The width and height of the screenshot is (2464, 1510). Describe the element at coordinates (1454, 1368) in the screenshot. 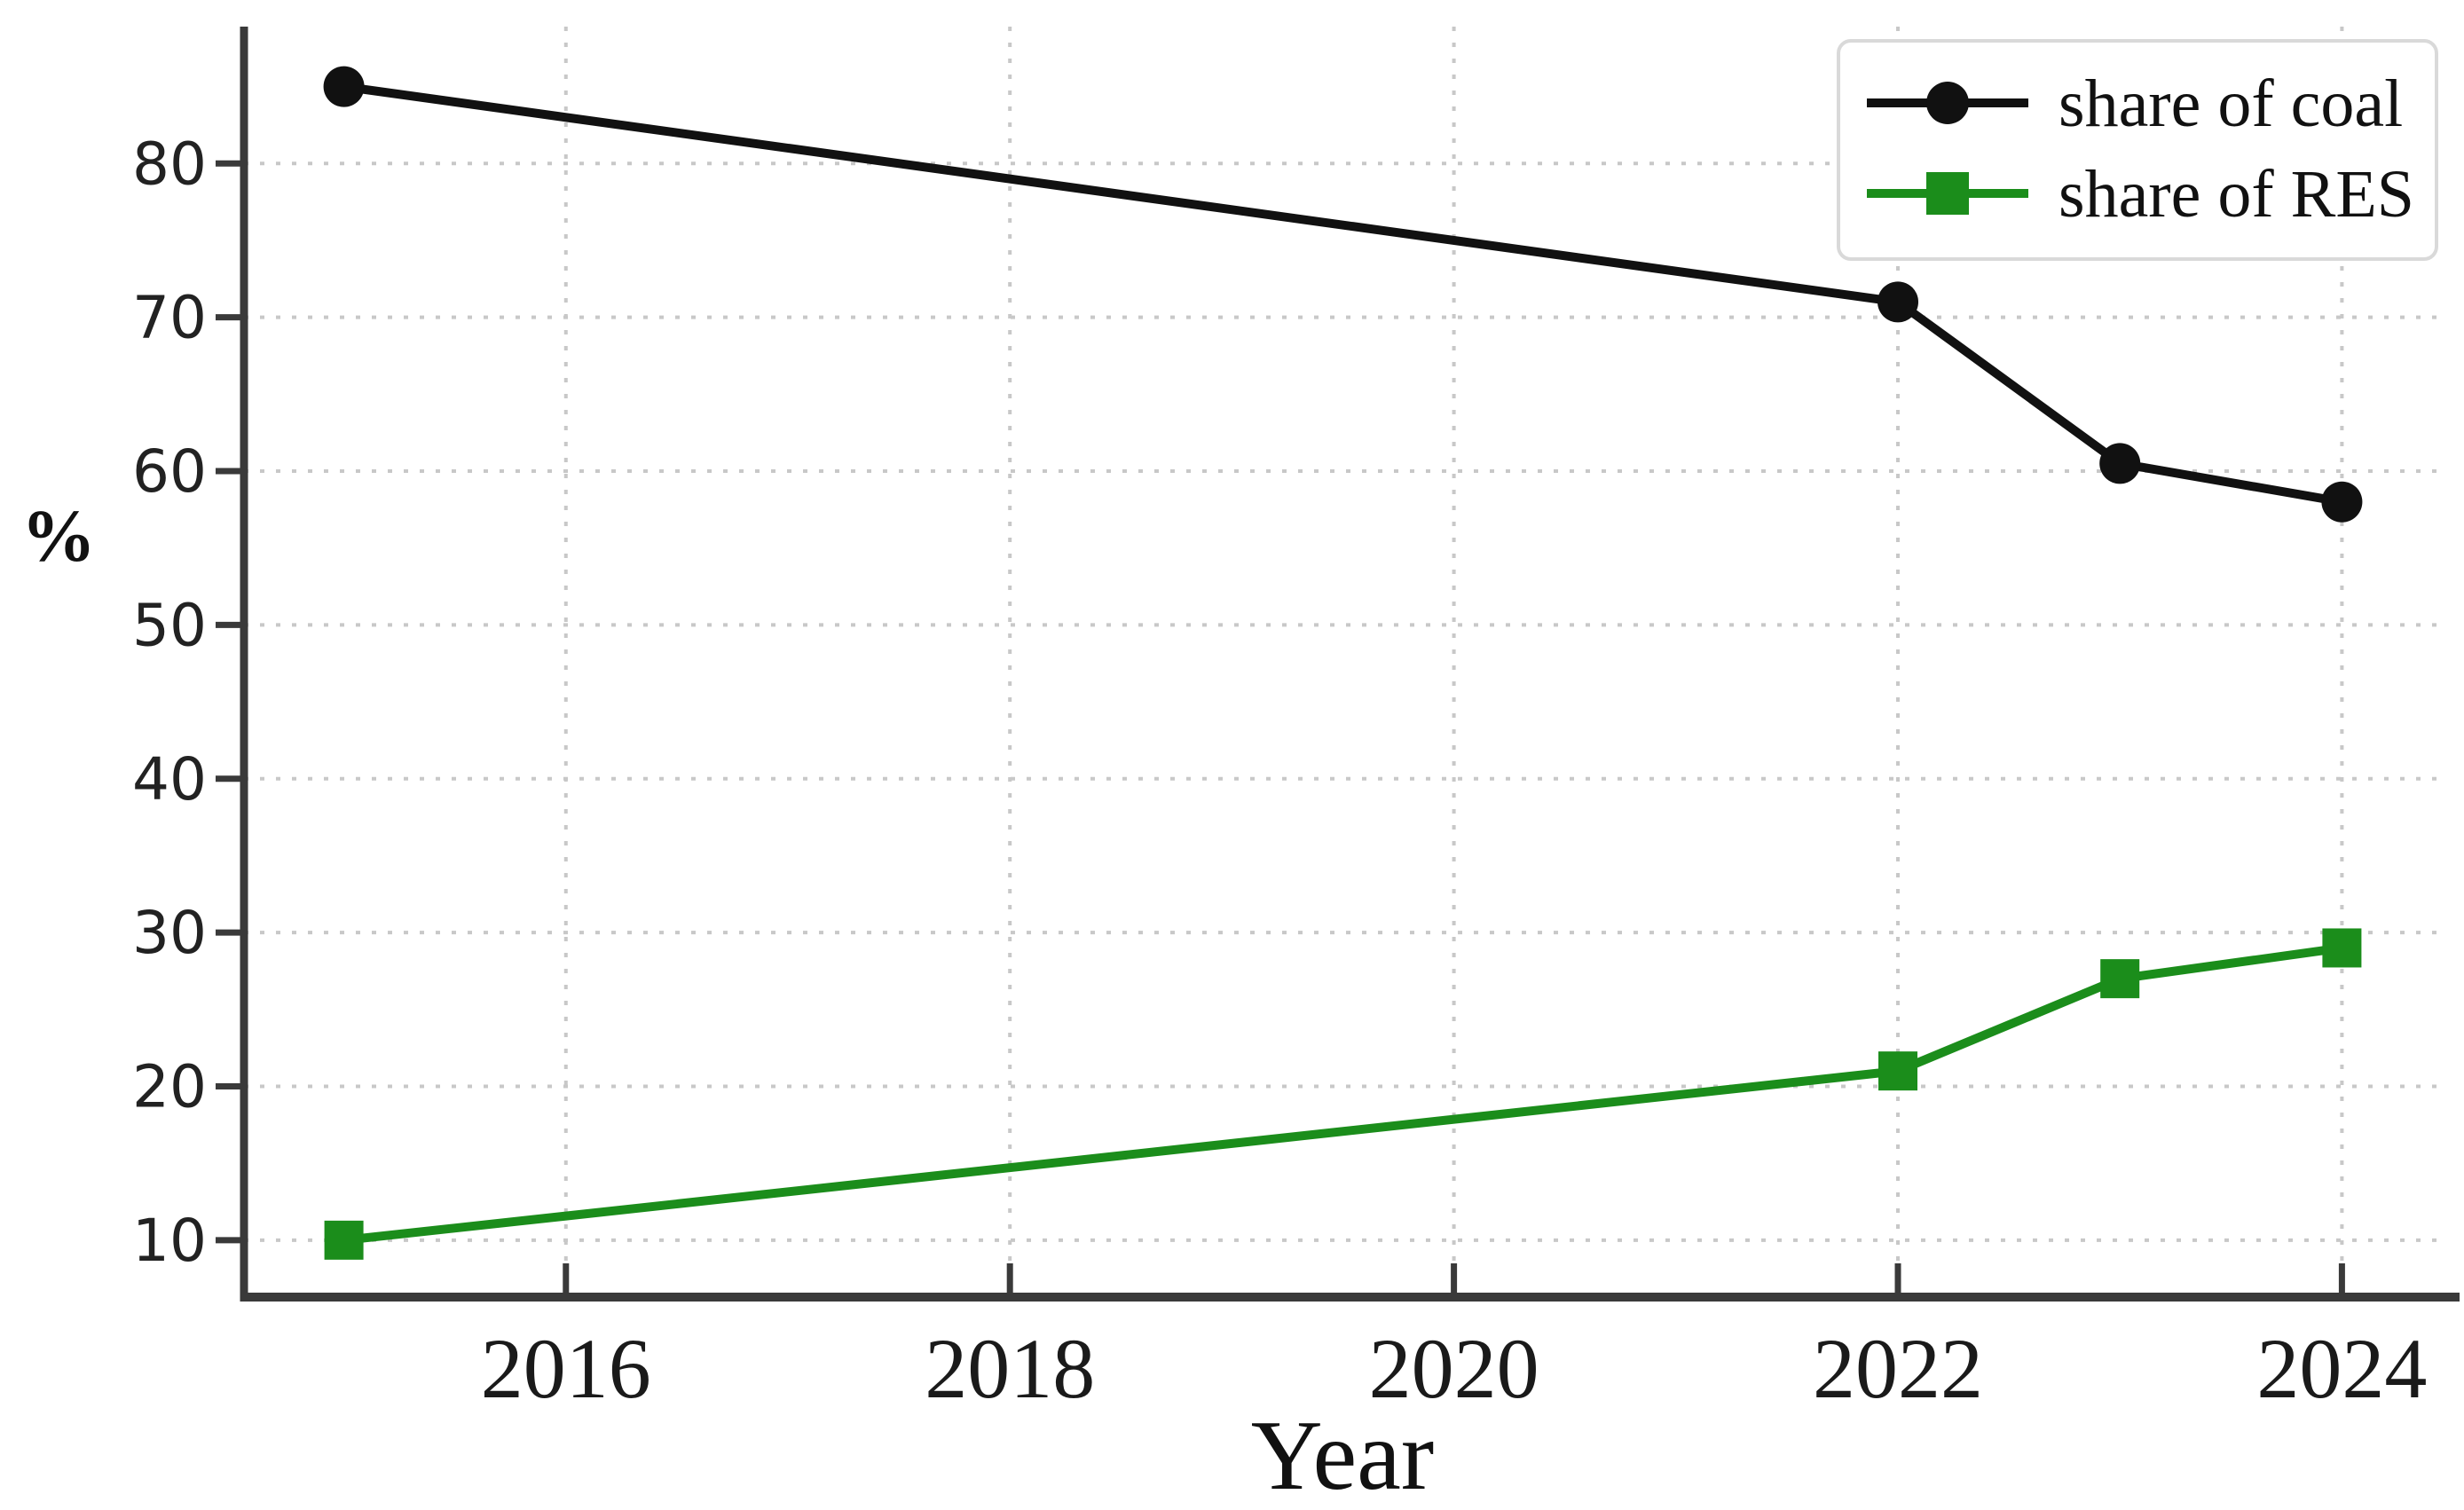

I see `x-tick-label: 2020` at that location.